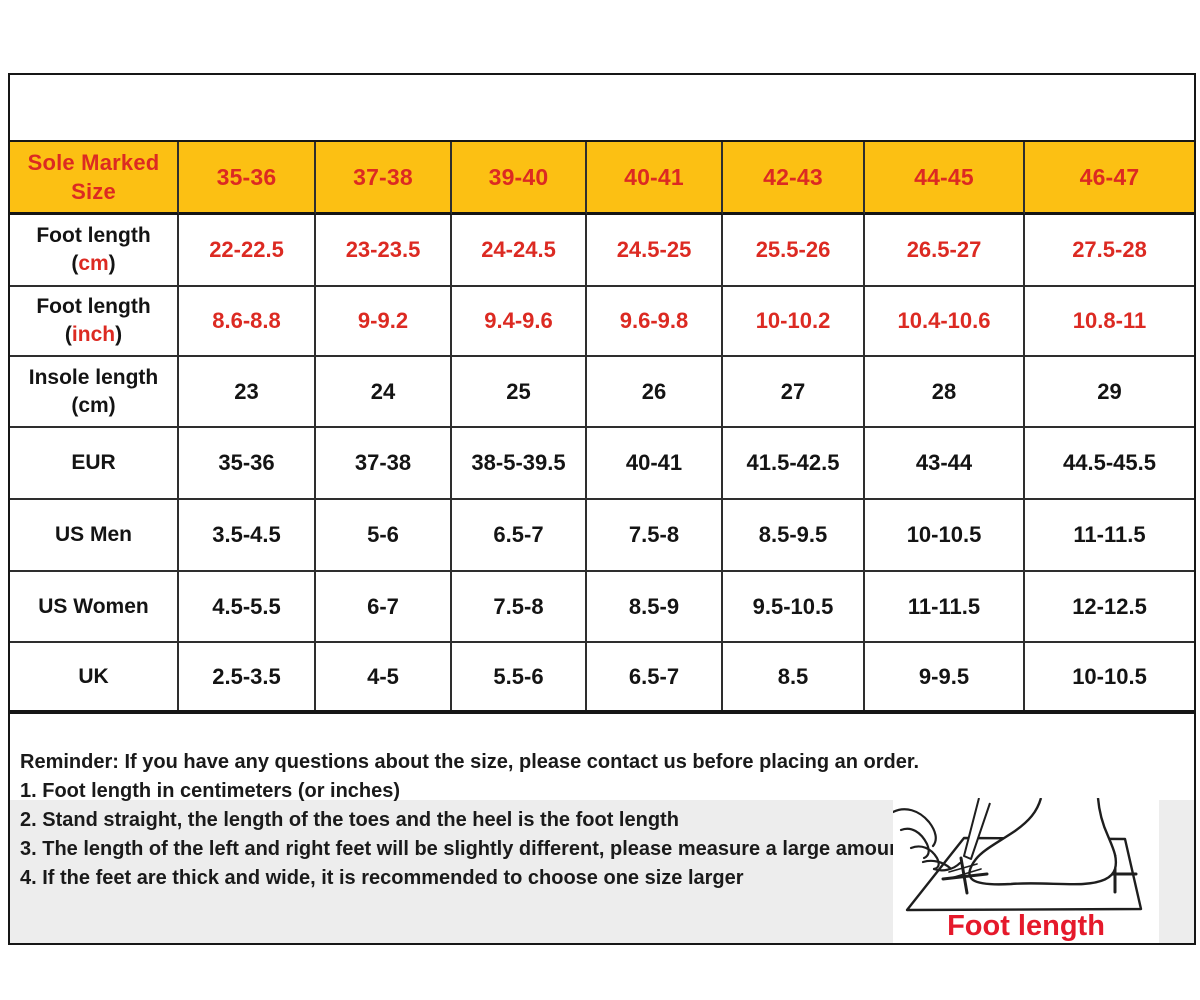 This screenshot has height=1000, width=1200. What do you see at coordinates (247, 178) in the screenshot?
I see `column-header-35-36: 35-36` at bounding box center [247, 178].